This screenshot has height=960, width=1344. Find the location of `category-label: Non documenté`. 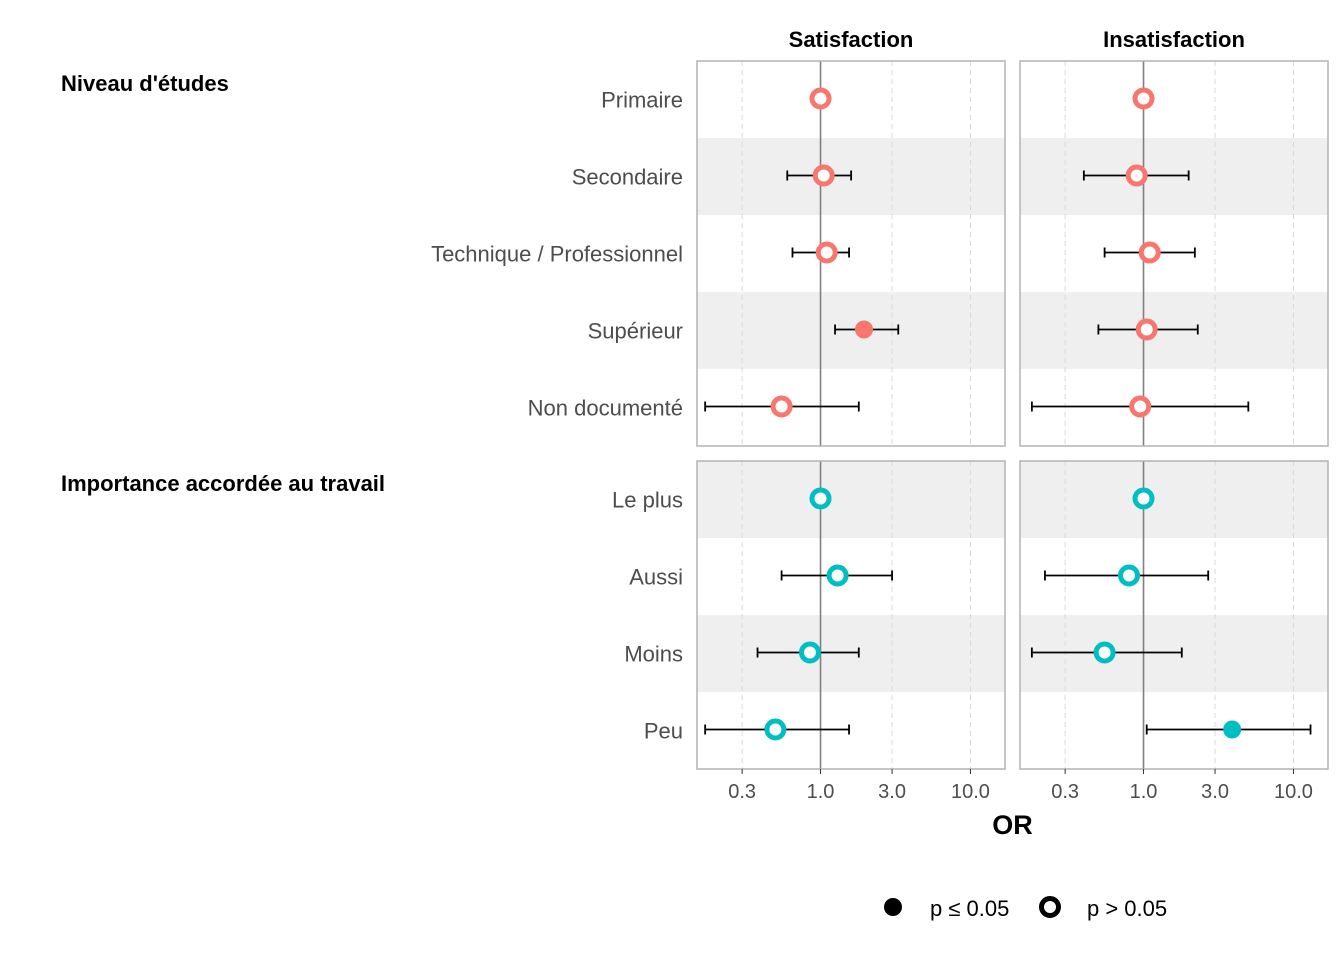

category-label: Non documenté is located at coordinates (605, 408).